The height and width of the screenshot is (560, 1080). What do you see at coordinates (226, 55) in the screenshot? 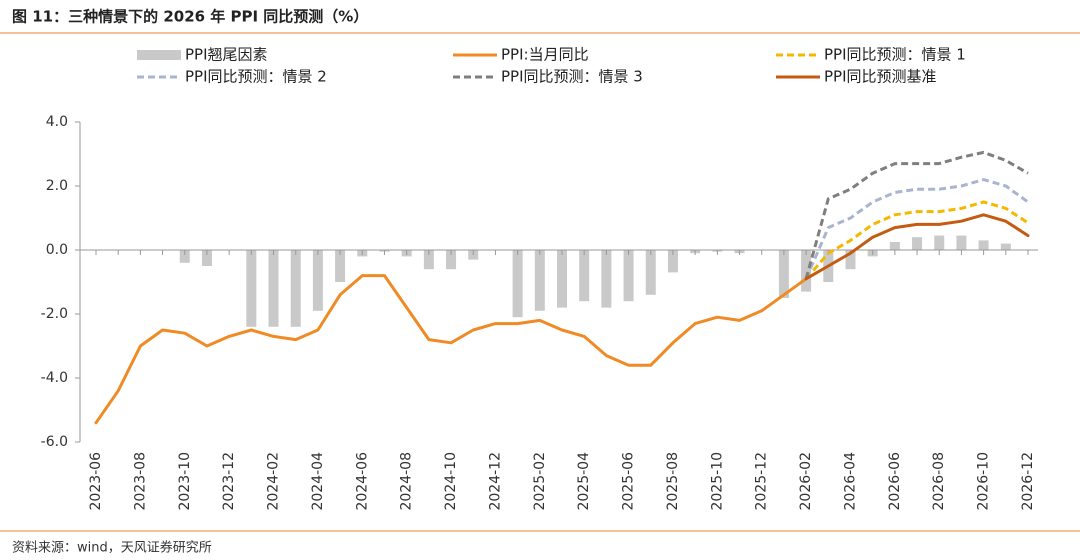
I see `legend-label: PPI翘尾因素` at bounding box center [226, 55].